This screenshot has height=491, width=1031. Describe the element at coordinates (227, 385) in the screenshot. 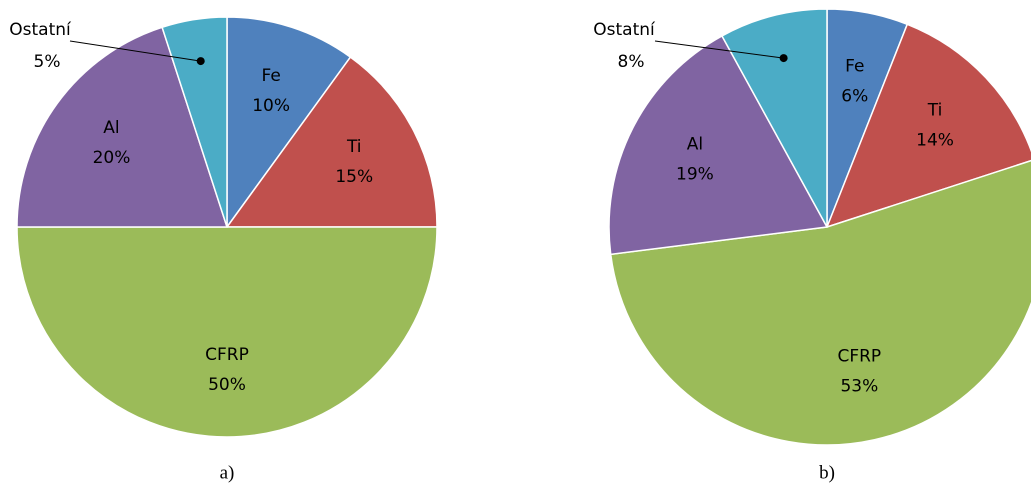

I see `slice-value-label: 50%` at that location.